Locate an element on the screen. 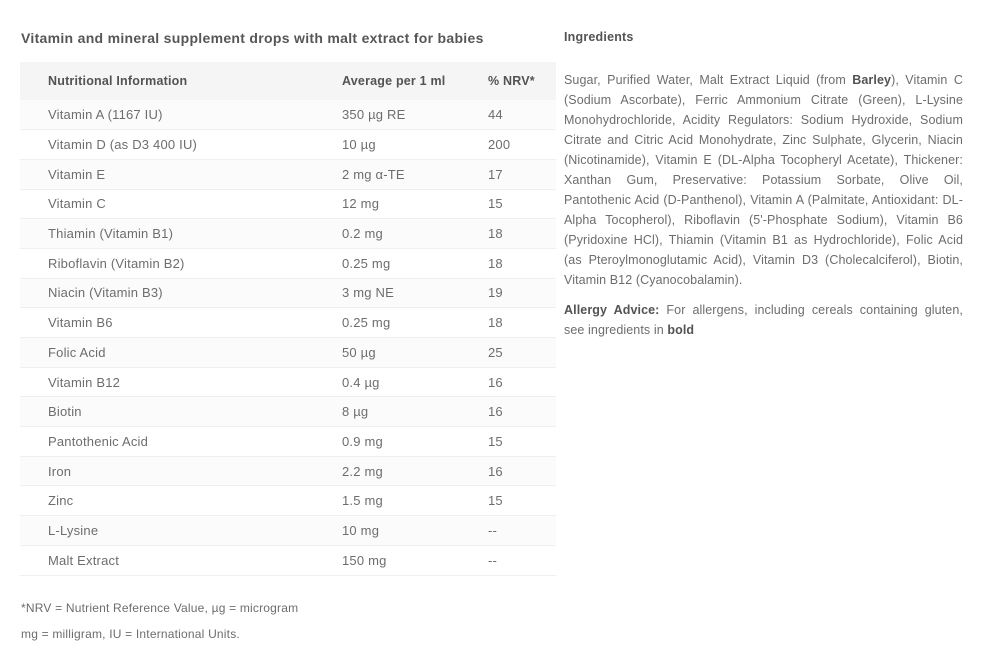  table-row: Vitamin A (1167 IU) 350 µg RE 44 is located at coordinates (288, 115).